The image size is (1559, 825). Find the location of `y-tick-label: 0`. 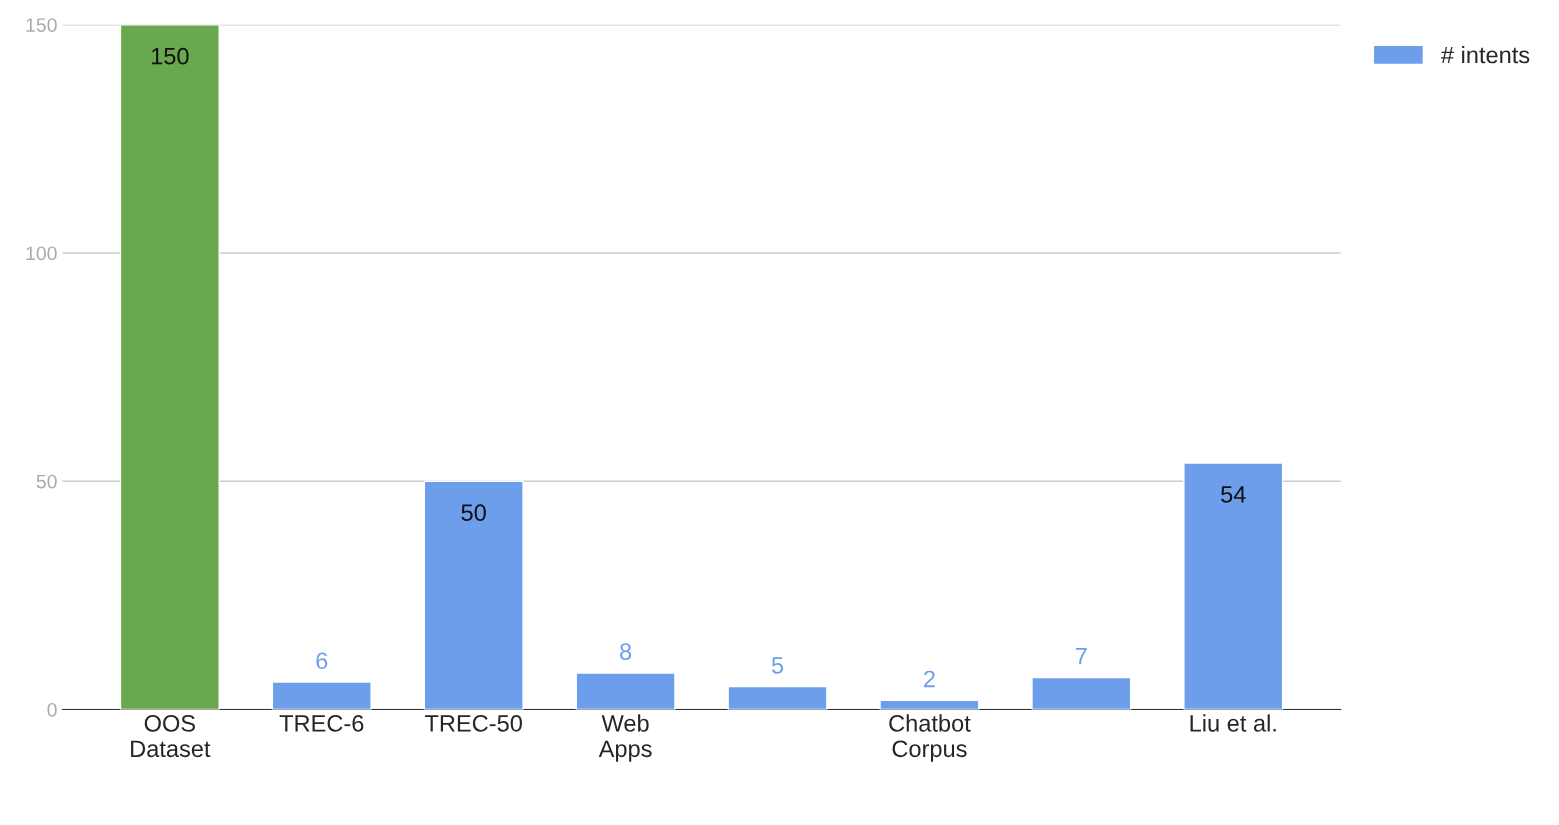

y-tick-label: 0 is located at coordinates (52, 709).